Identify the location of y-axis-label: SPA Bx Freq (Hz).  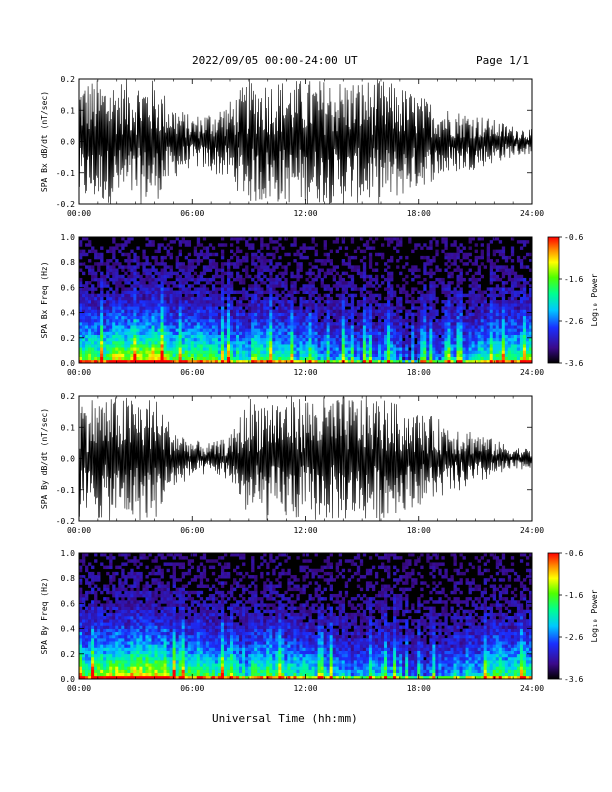
(44, 299).